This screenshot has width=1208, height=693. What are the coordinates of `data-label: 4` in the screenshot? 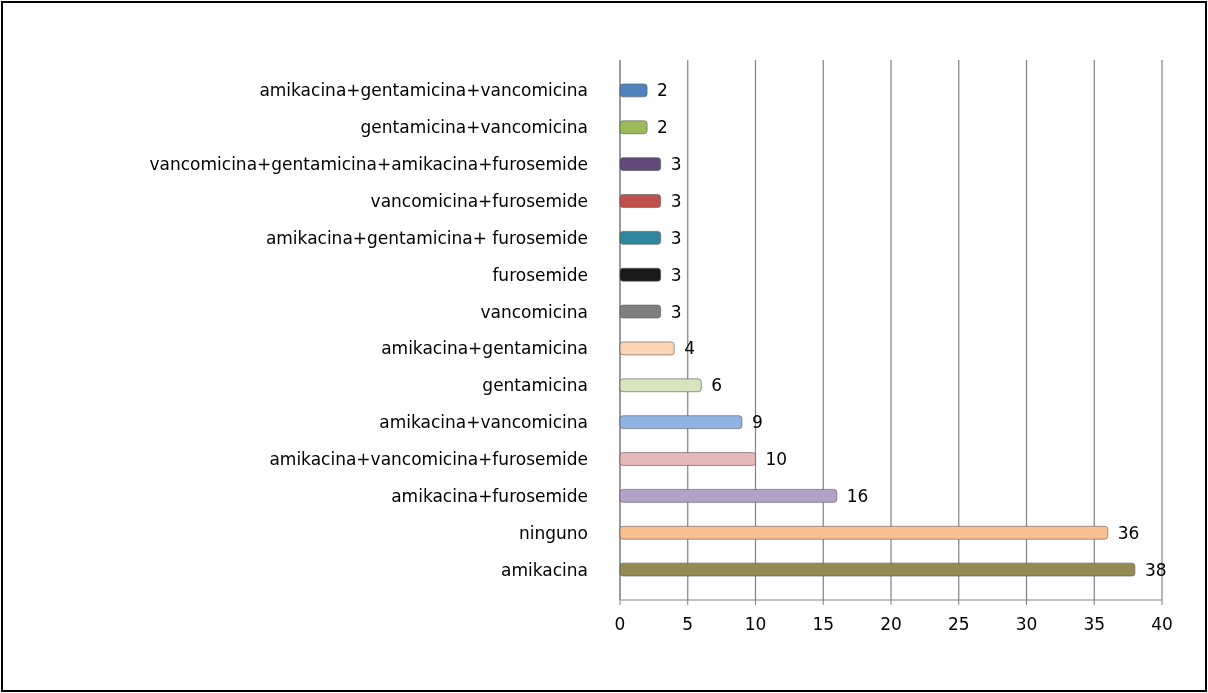 It's located at (690, 348).